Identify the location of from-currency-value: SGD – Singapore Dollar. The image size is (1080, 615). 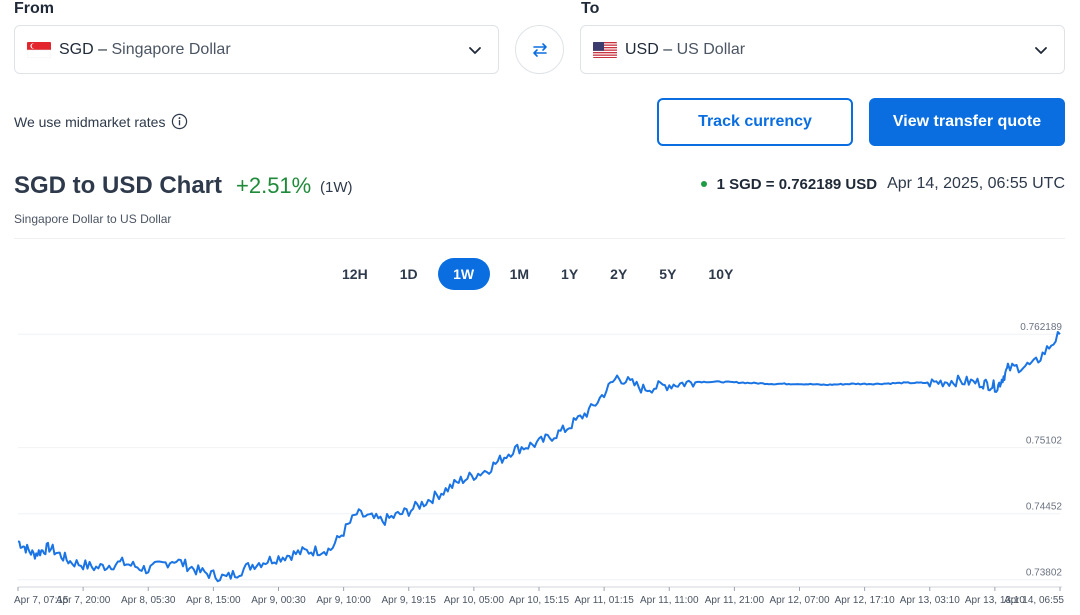
(145, 50).